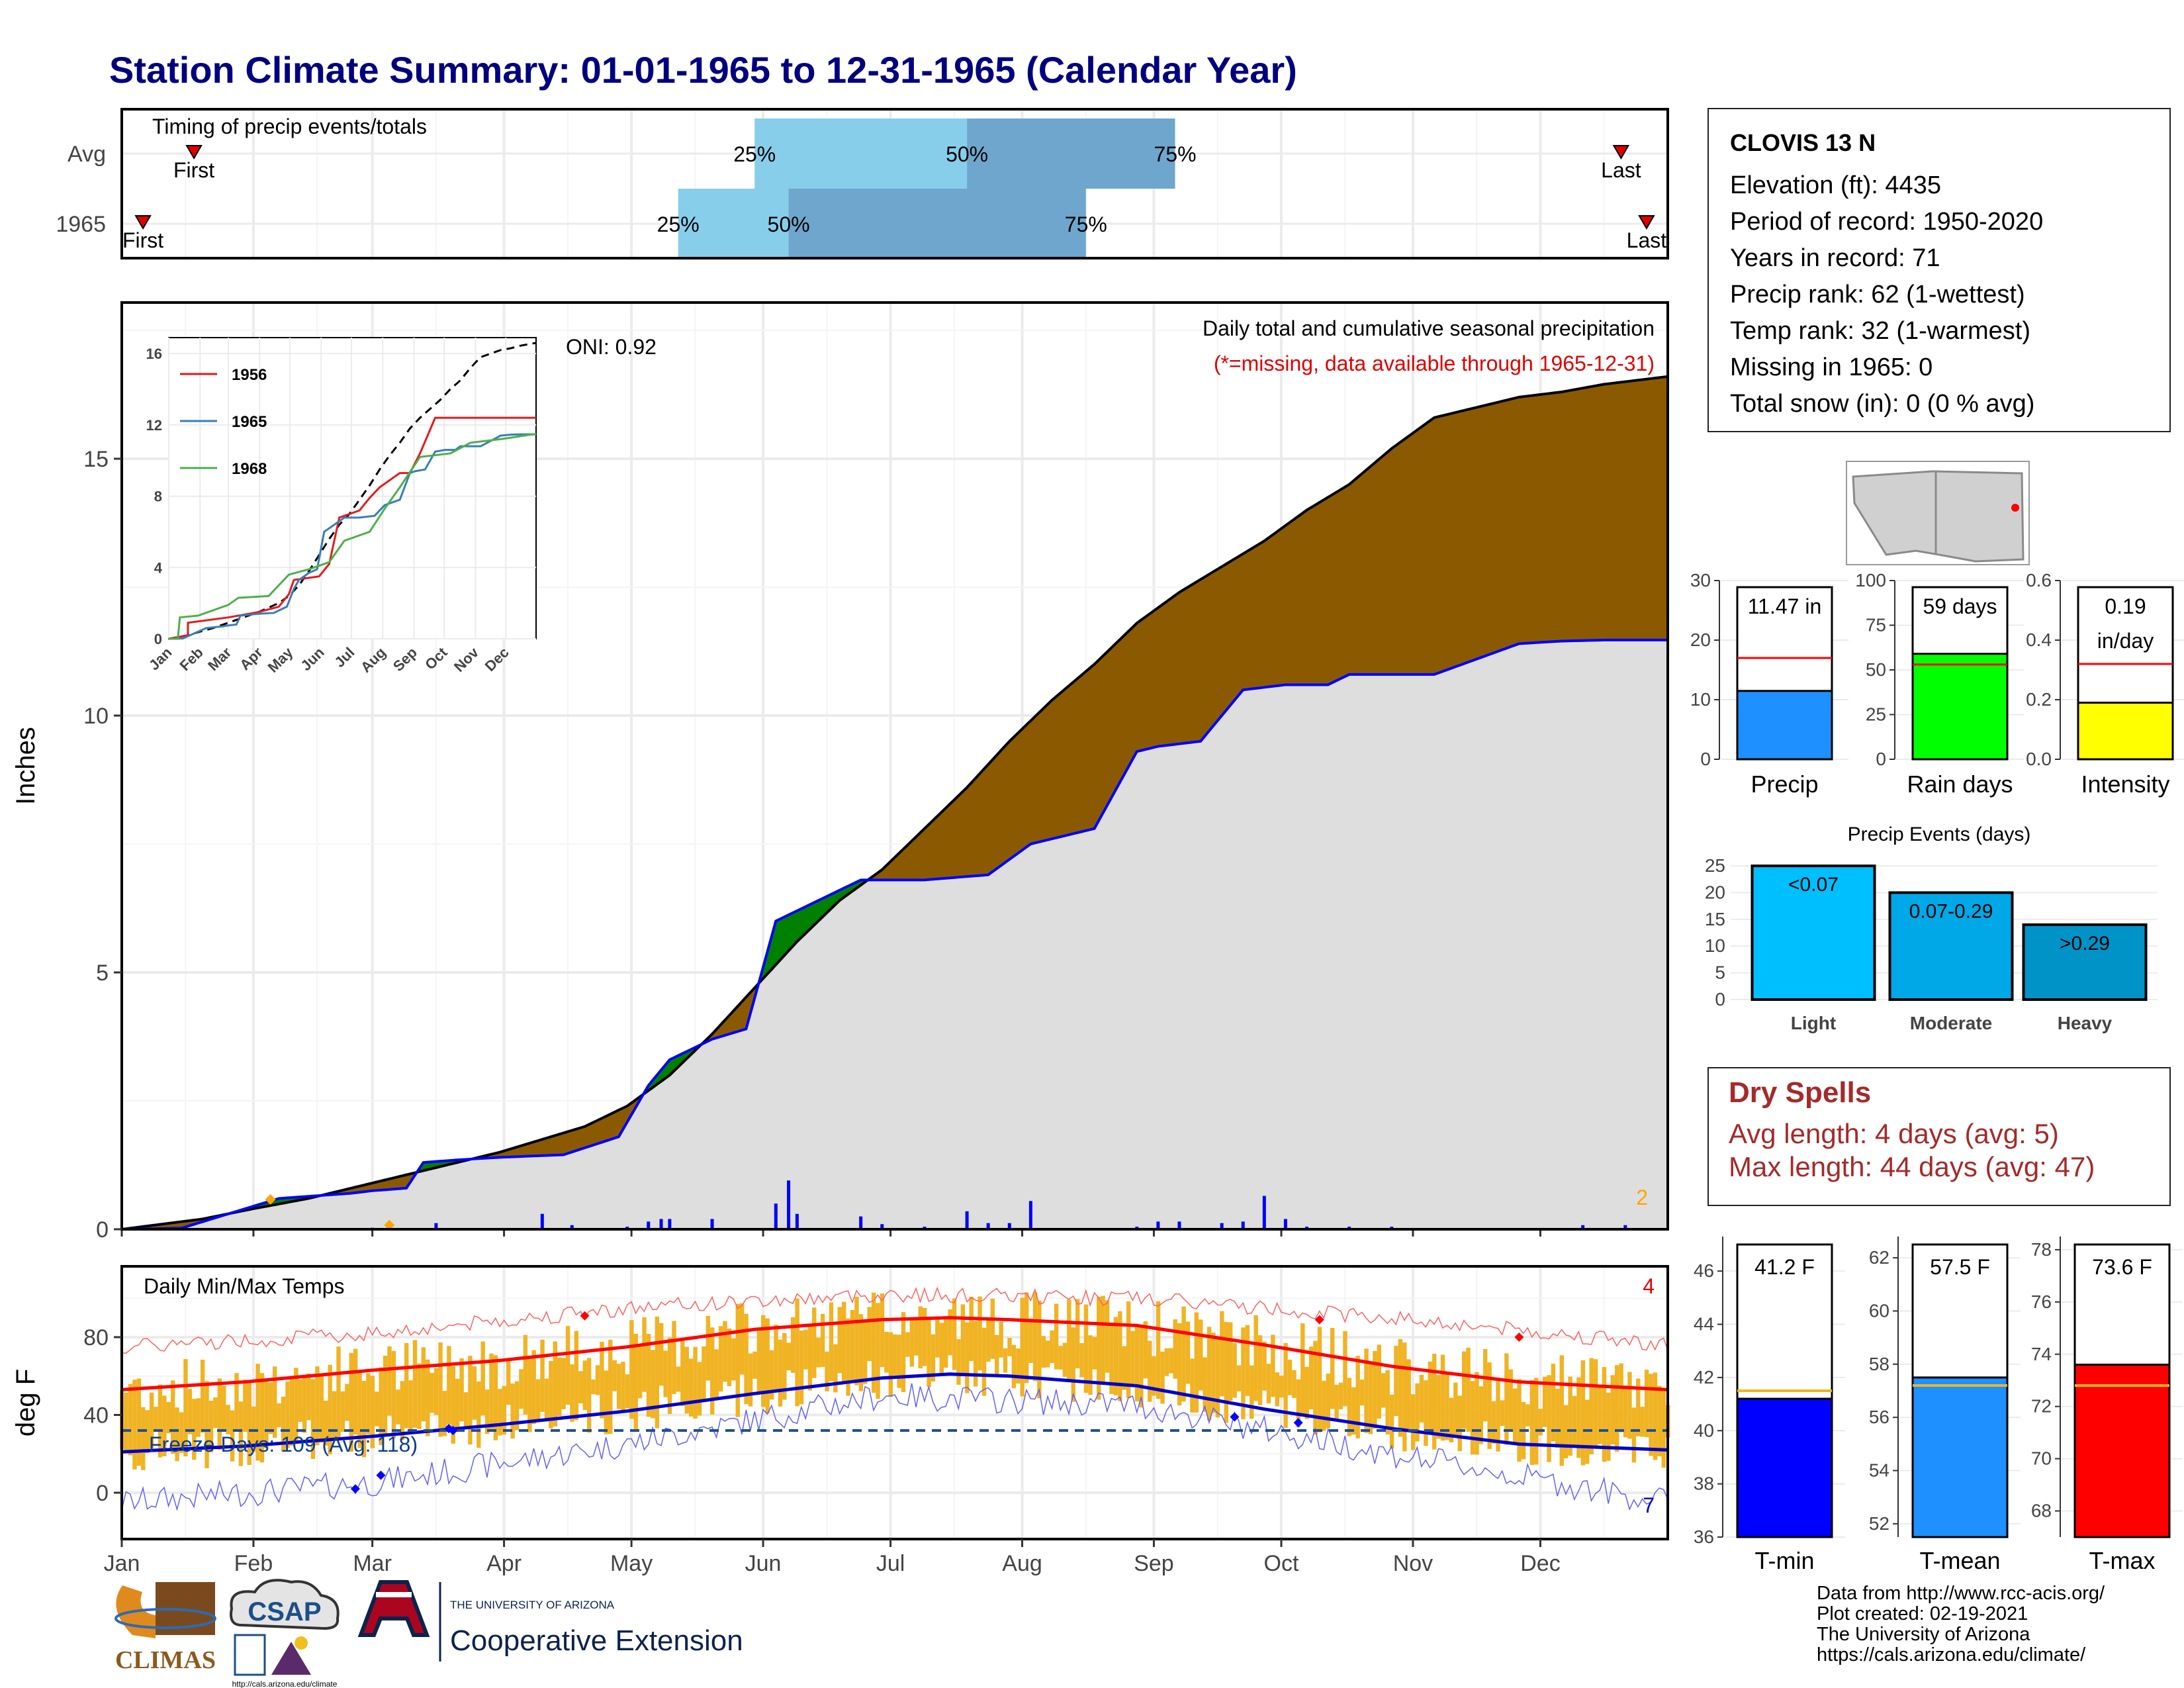 The width and height of the screenshot is (2184, 1688). Describe the element at coordinates (283, 1444) in the screenshot. I see `freeze-days-label: Freeze Days: 109 (Avg: 118)` at that location.